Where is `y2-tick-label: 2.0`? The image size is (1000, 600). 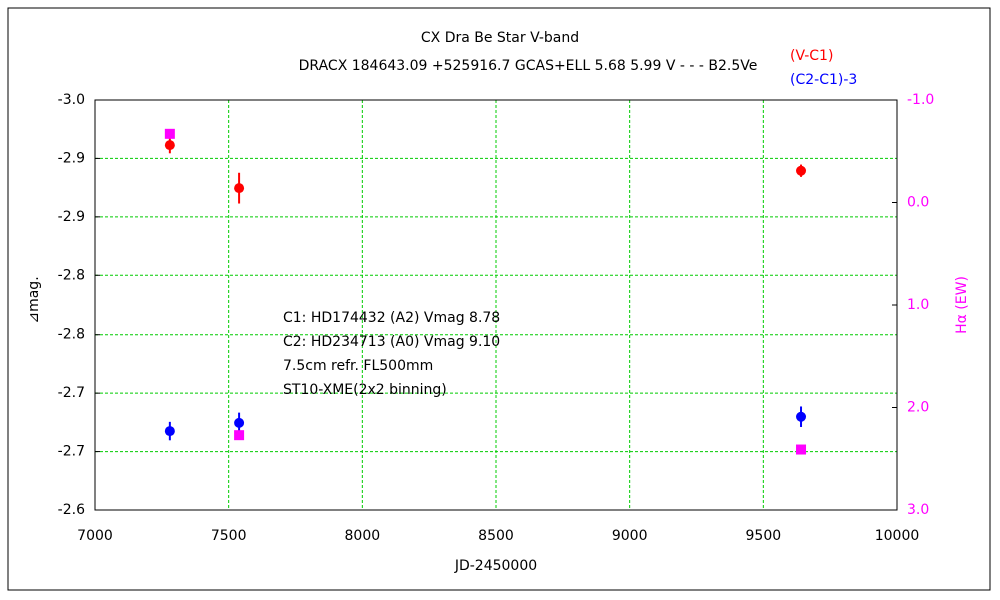 y2-tick-label: 2.0 is located at coordinates (918, 408).